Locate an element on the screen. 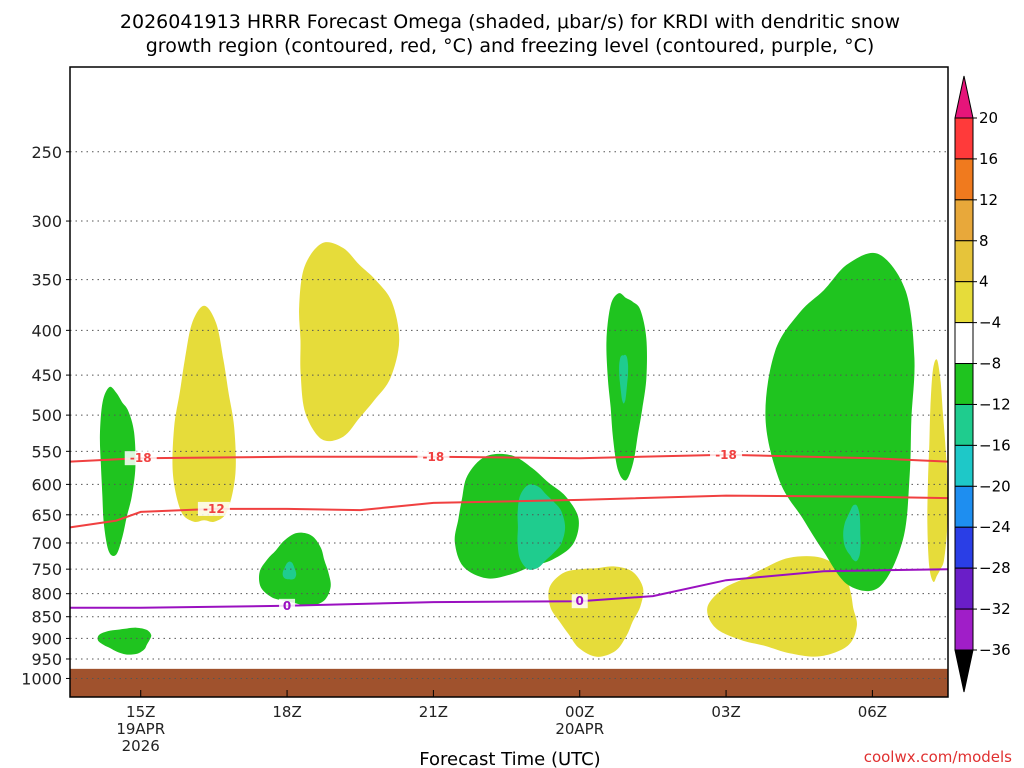 This screenshot has width=1024, height=768. colorbar-label-2: 16 is located at coordinates (988, 159).